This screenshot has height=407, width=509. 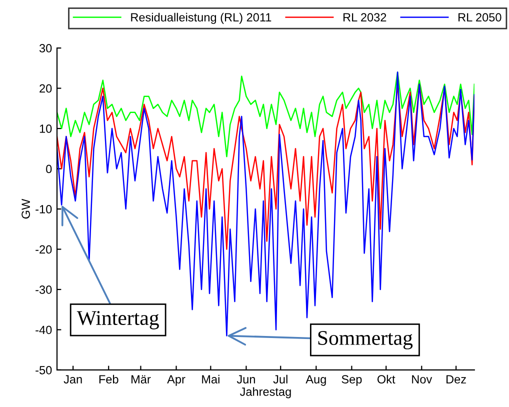 What do you see at coordinates (73, 379) in the screenshot?
I see `x-tick-label: Jan` at bounding box center [73, 379].